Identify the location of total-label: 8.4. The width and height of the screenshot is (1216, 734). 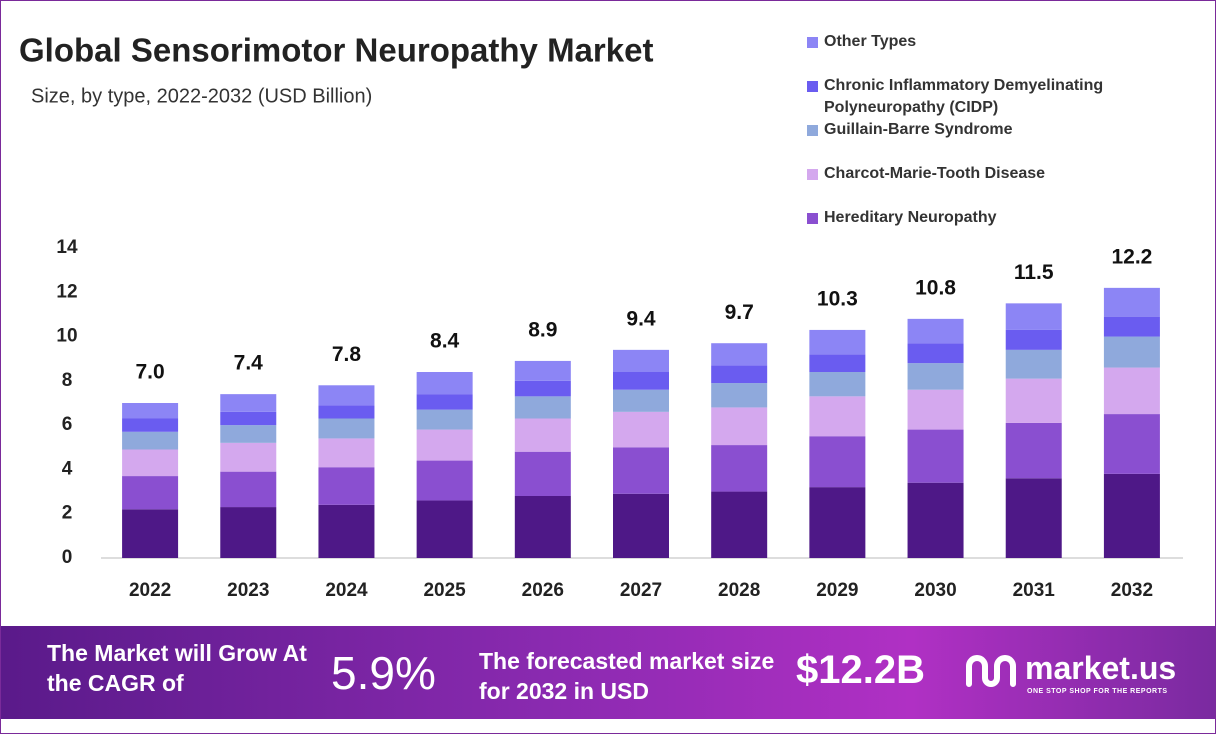
(445, 341).